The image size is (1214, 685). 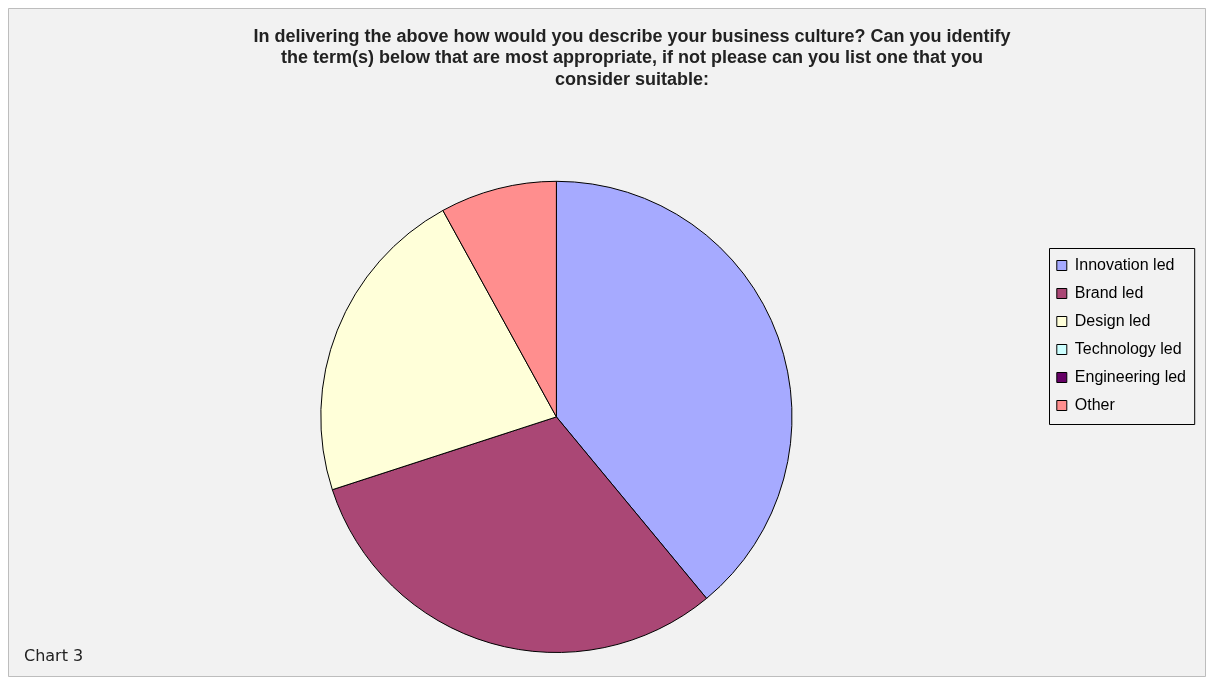 What do you see at coordinates (1128, 348) in the screenshot?
I see `legend-label: Technology led` at bounding box center [1128, 348].